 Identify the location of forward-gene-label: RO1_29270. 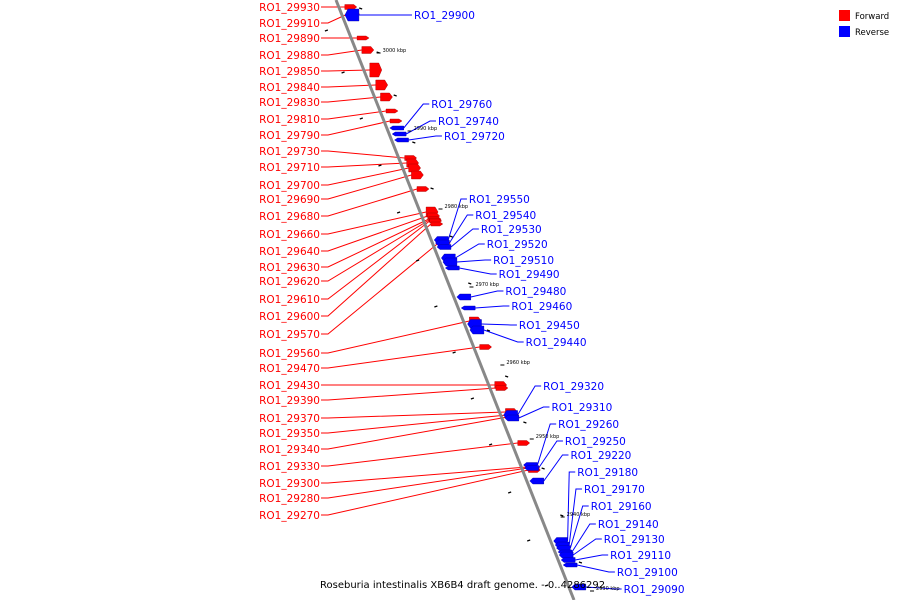
(289, 516).